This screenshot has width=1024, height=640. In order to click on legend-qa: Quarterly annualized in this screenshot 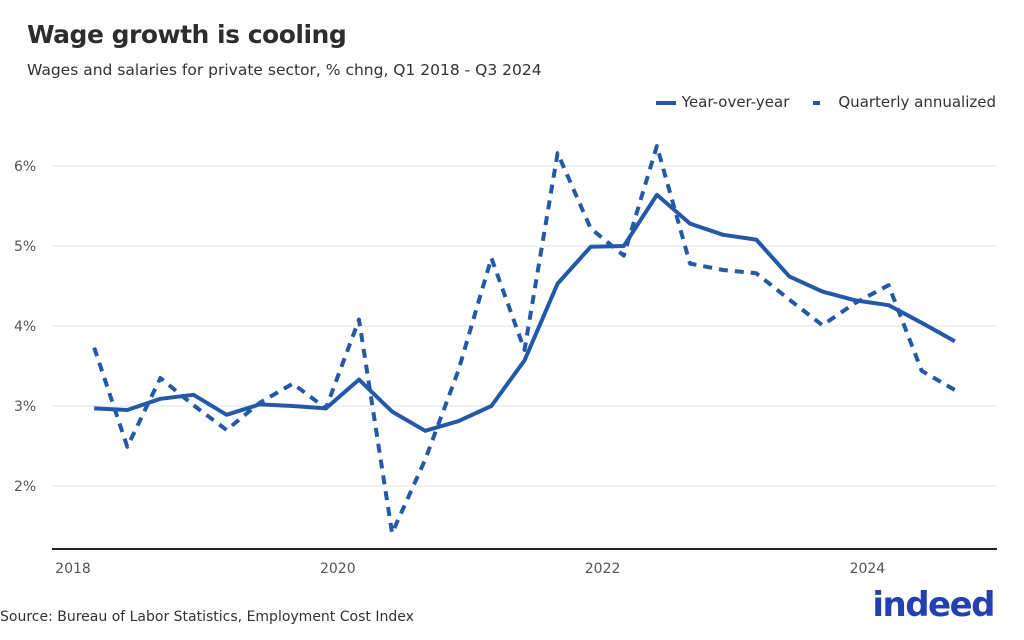, I will do `click(897, 102)`.